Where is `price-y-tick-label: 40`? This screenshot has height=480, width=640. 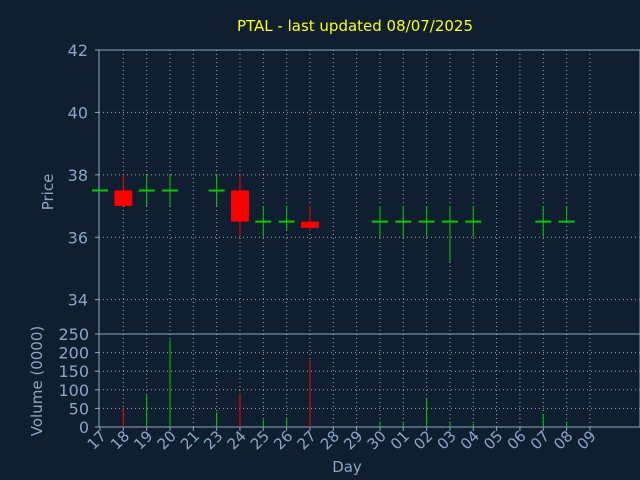 price-y-tick-label: 40 is located at coordinates (78, 112).